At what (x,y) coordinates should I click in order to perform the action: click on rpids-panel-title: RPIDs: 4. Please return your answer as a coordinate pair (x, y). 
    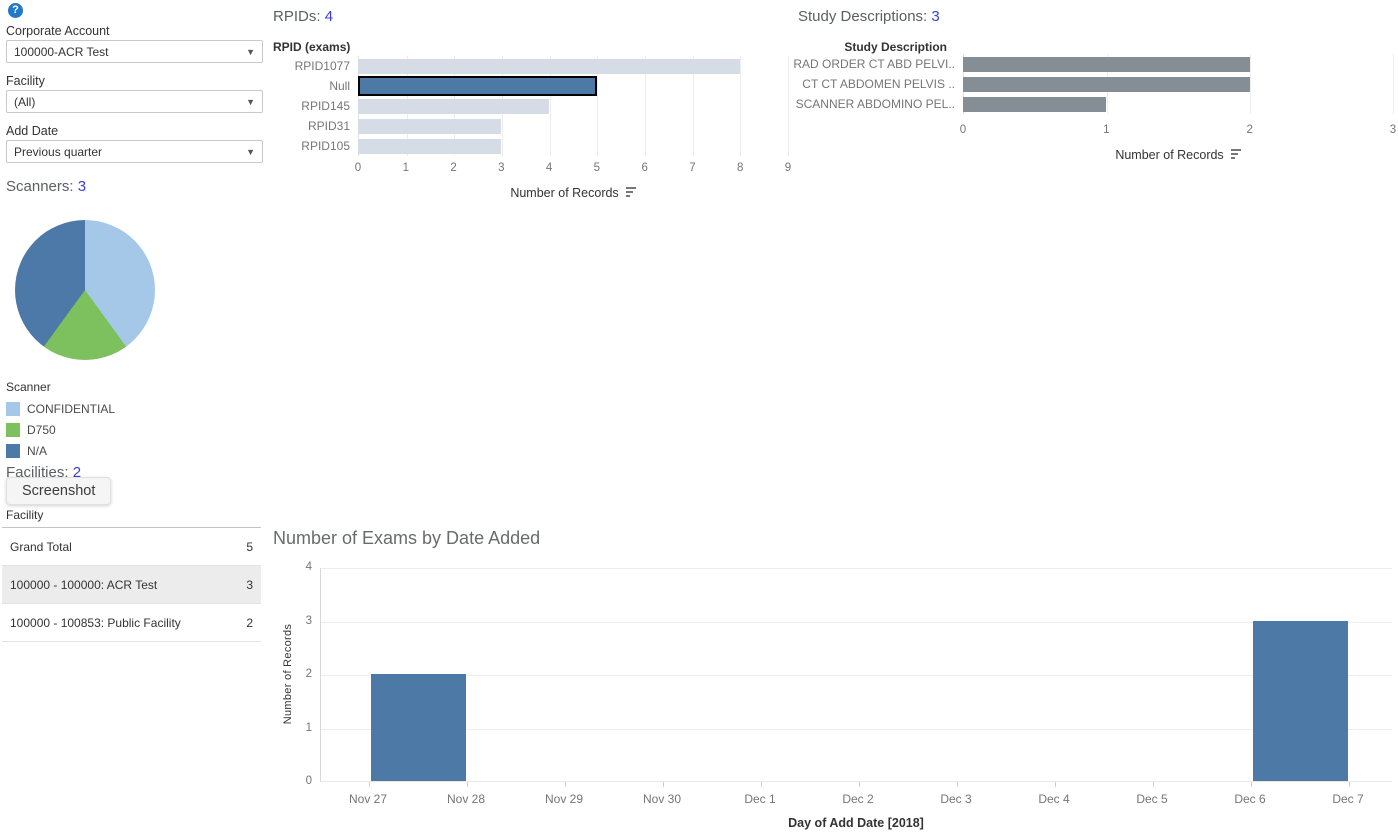
    Looking at the image, I should click on (303, 16).